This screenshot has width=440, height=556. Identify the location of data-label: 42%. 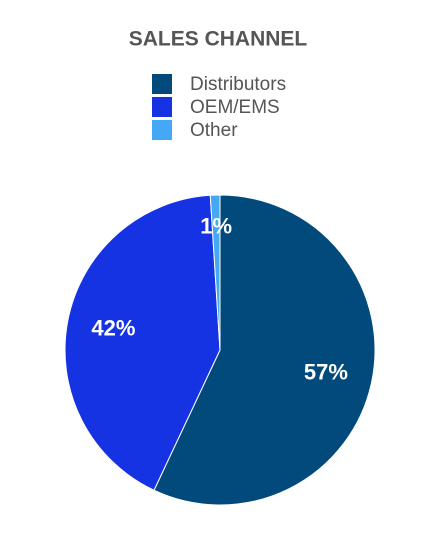
(113, 327).